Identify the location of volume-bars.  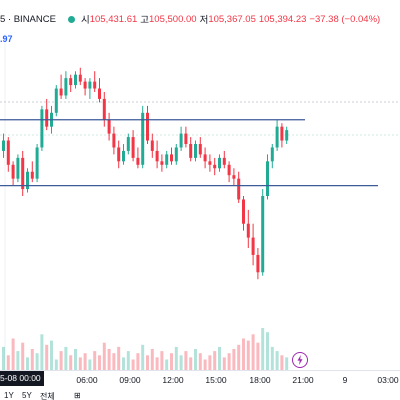
(145, 349).